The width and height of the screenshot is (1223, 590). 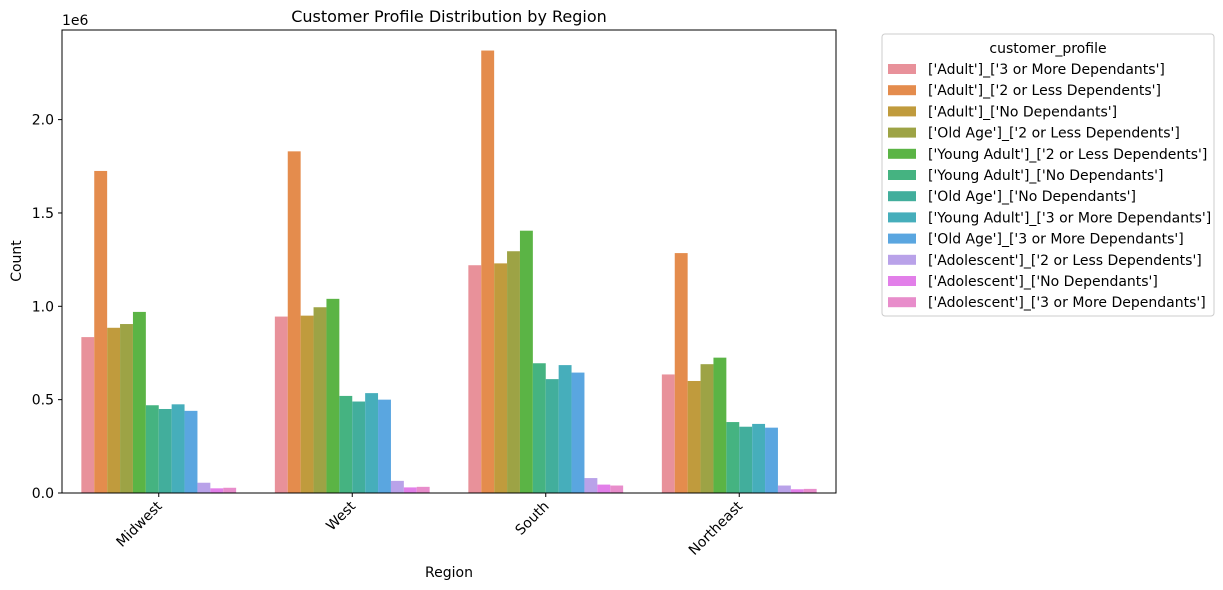 I want to click on x-axis-label: Region, so click(x=449, y=573).